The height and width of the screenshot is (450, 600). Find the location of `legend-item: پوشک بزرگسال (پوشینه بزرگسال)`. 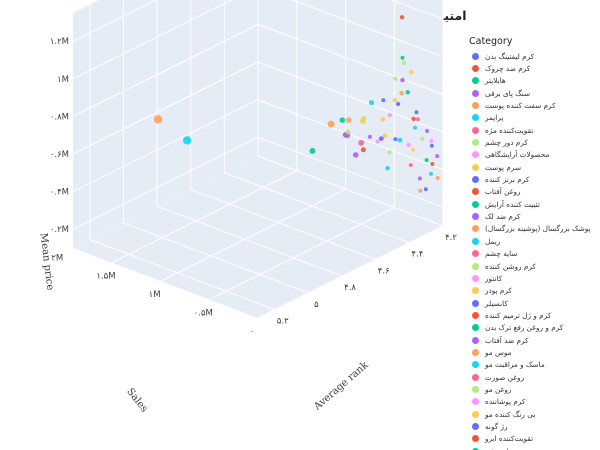

legend-item: پوشک بزرگسال (پوشینه بزرگسال) is located at coordinates (534, 229).